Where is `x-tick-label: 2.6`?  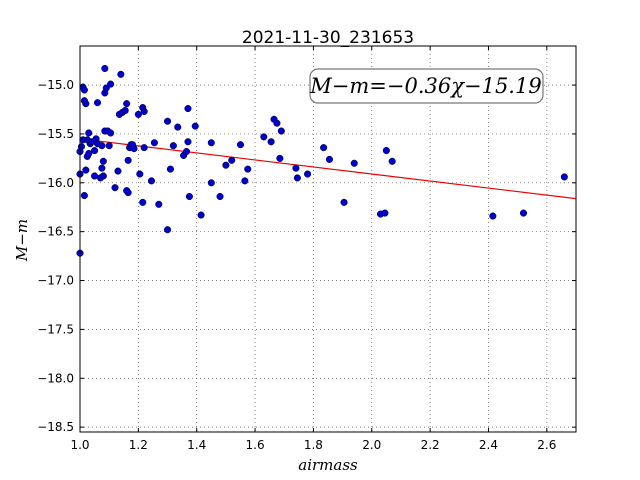
x-tick-label: 2.6 is located at coordinates (546, 445).